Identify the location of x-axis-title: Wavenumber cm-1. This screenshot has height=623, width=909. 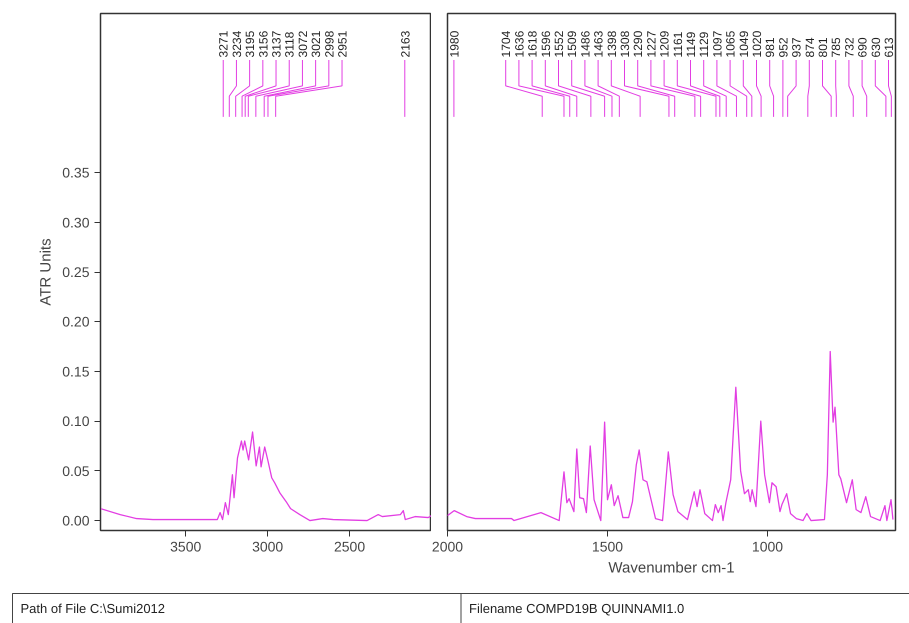
(671, 568).